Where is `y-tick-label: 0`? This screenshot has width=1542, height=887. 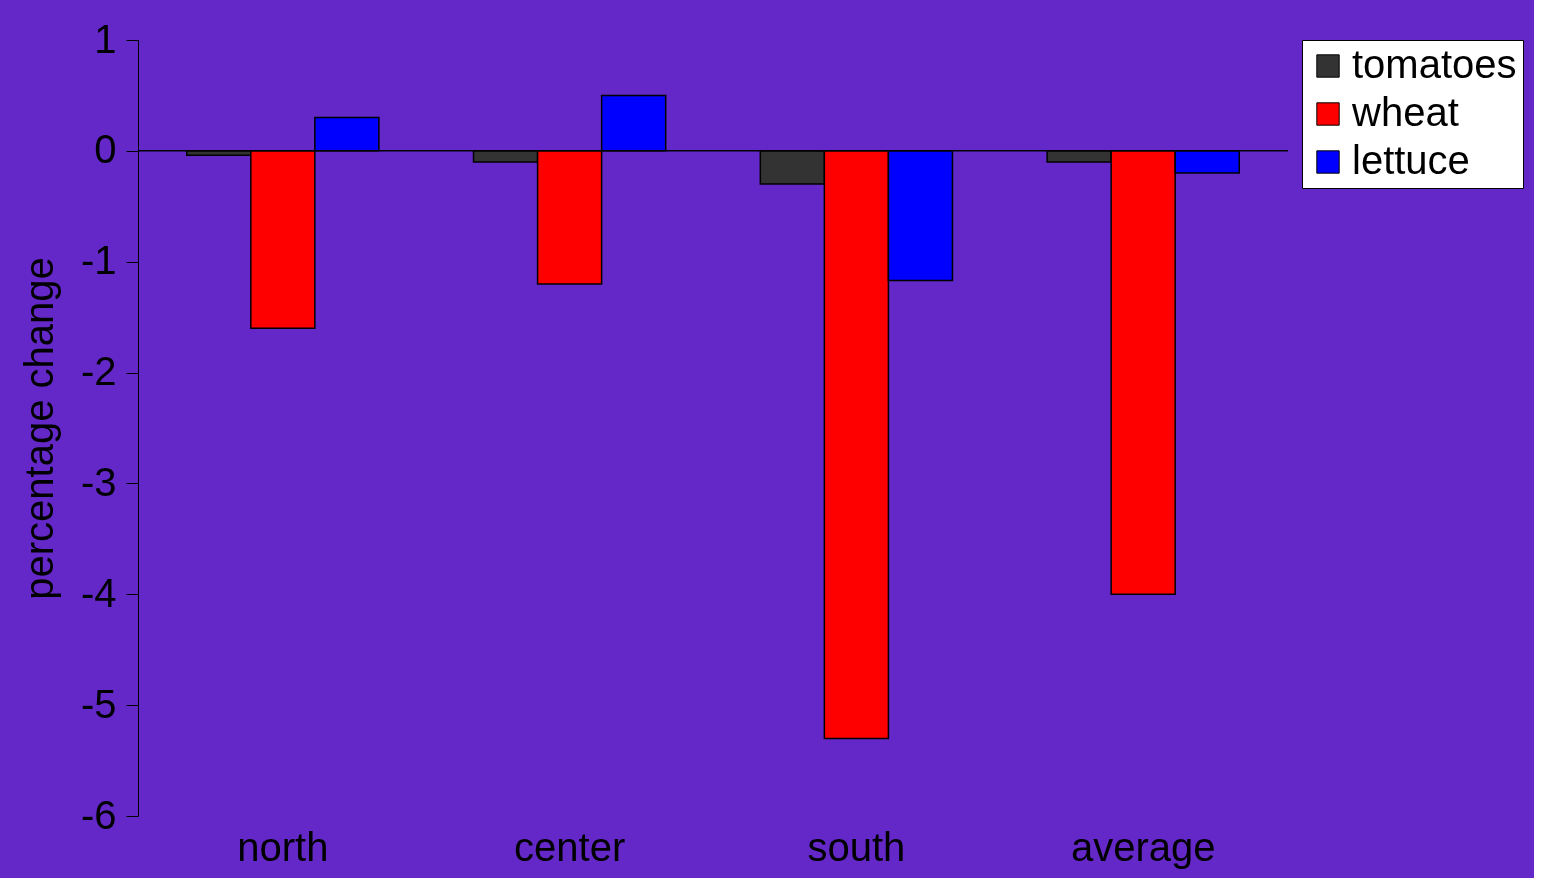
y-tick-label: 0 is located at coordinates (105, 149).